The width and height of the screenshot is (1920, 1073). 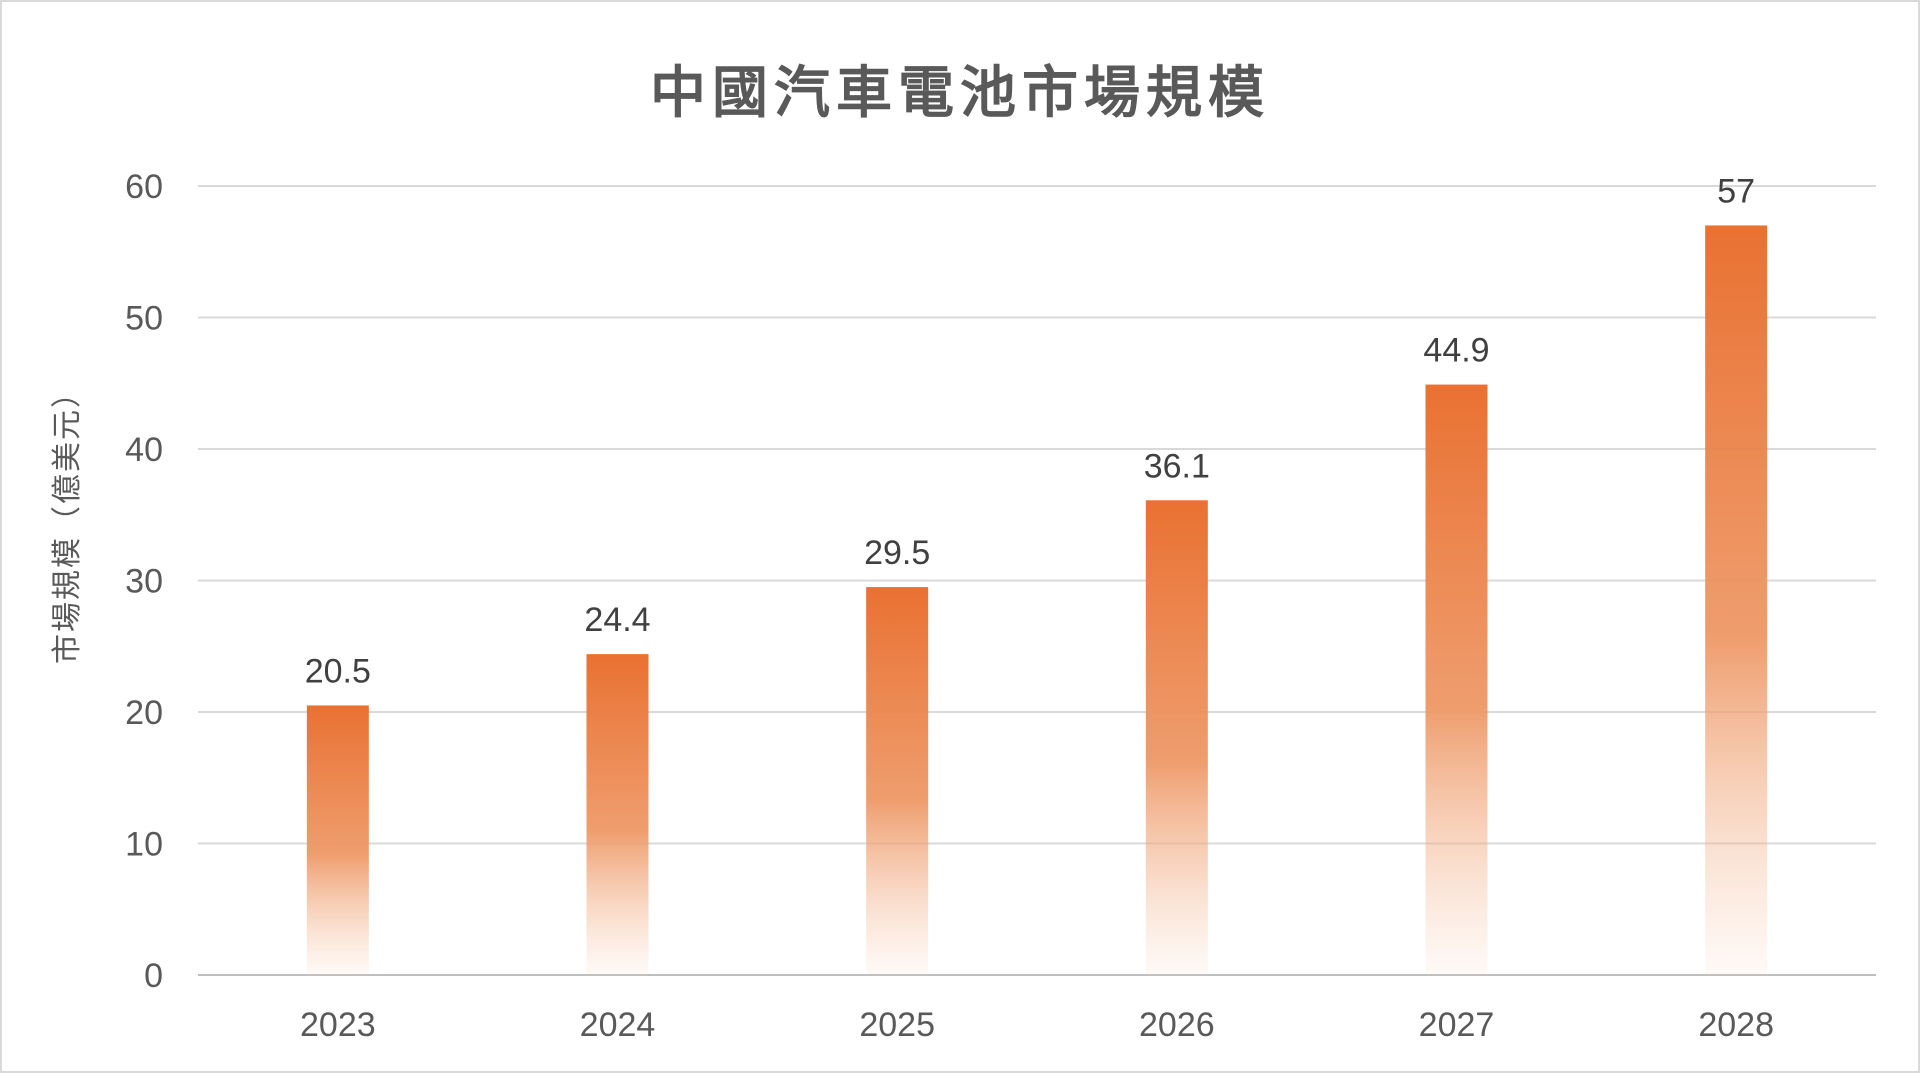 What do you see at coordinates (618, 1025) in the screenshot?
I see `x-tick-label: 2024` at bounding box center [618, 1025].